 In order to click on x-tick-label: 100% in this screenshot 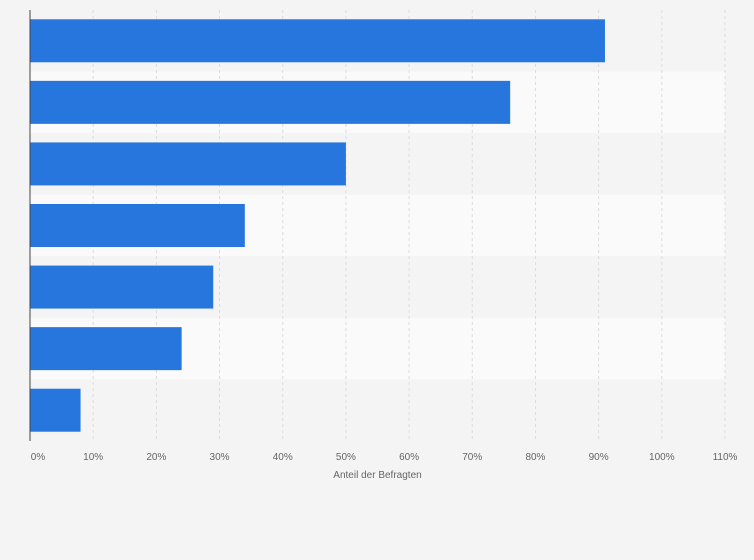, I will do `click(662, 457)`.